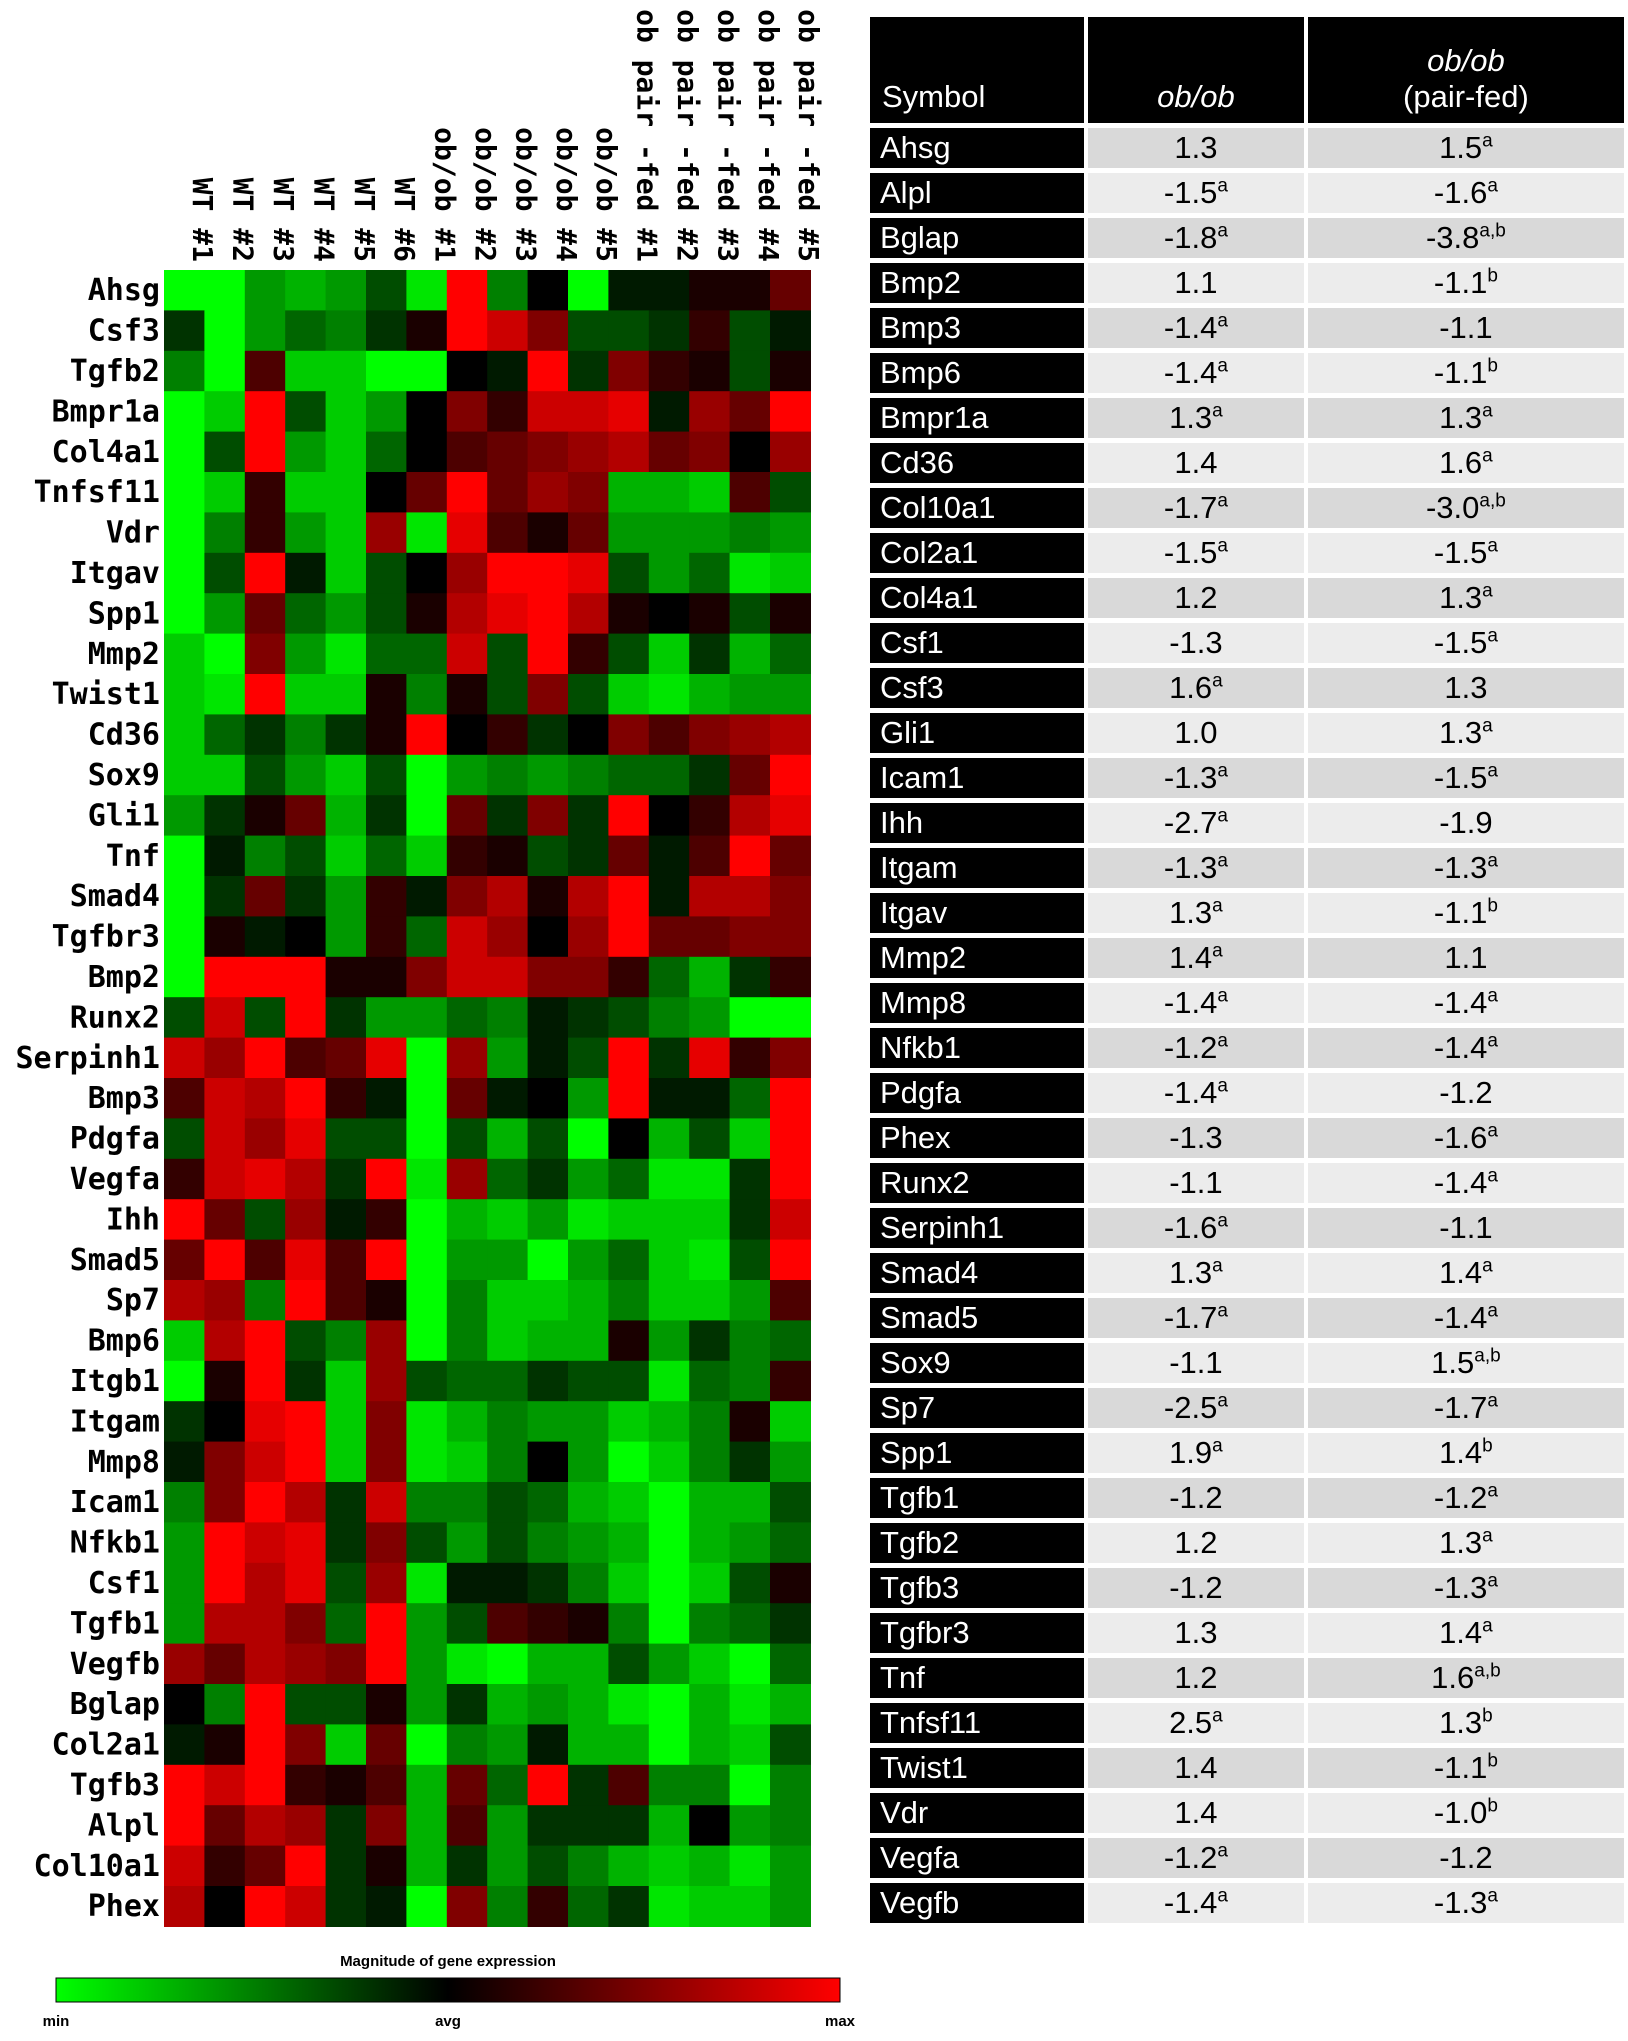 The image size is (1628, 2041). I want to click on heatmap-row-label: Vdr, so click(133, 533).